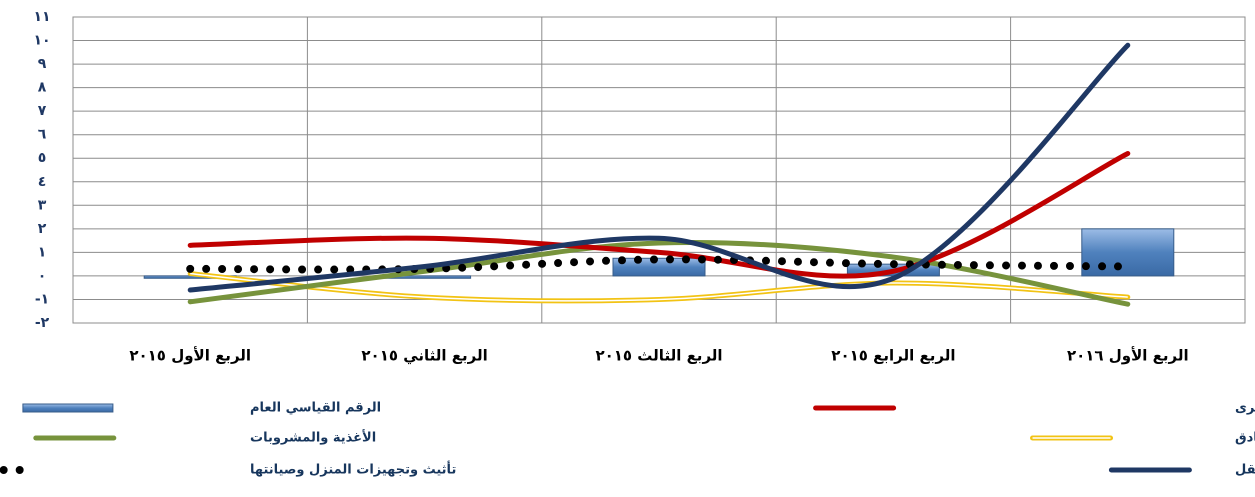 The image size is (1255, 497). What do you see at coordinates (68, 408) in the screenshot?
I see `legend-swatch` at bounding box center [68, 408].